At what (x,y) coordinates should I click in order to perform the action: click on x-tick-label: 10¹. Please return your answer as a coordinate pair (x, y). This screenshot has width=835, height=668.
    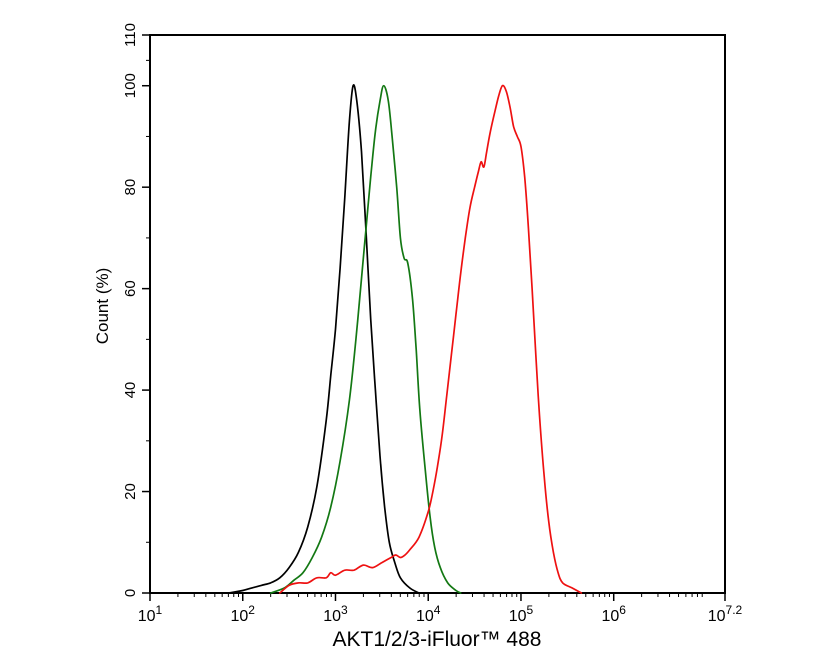
    Looking at the image, I should click on (150, 614).